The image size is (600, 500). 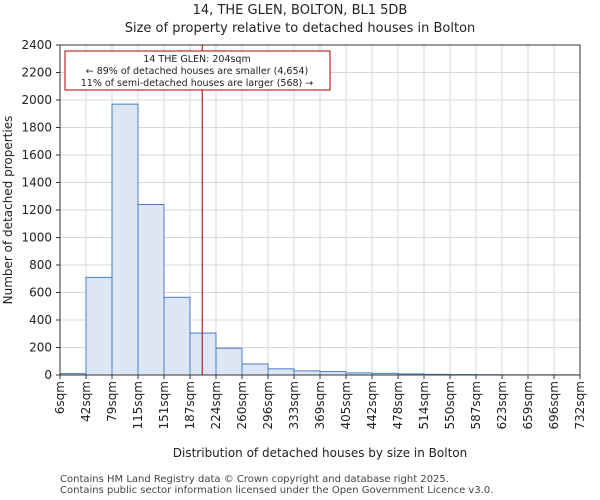 I want to click on y-tick-label-1400: 1400, so click(x=36, y=183).